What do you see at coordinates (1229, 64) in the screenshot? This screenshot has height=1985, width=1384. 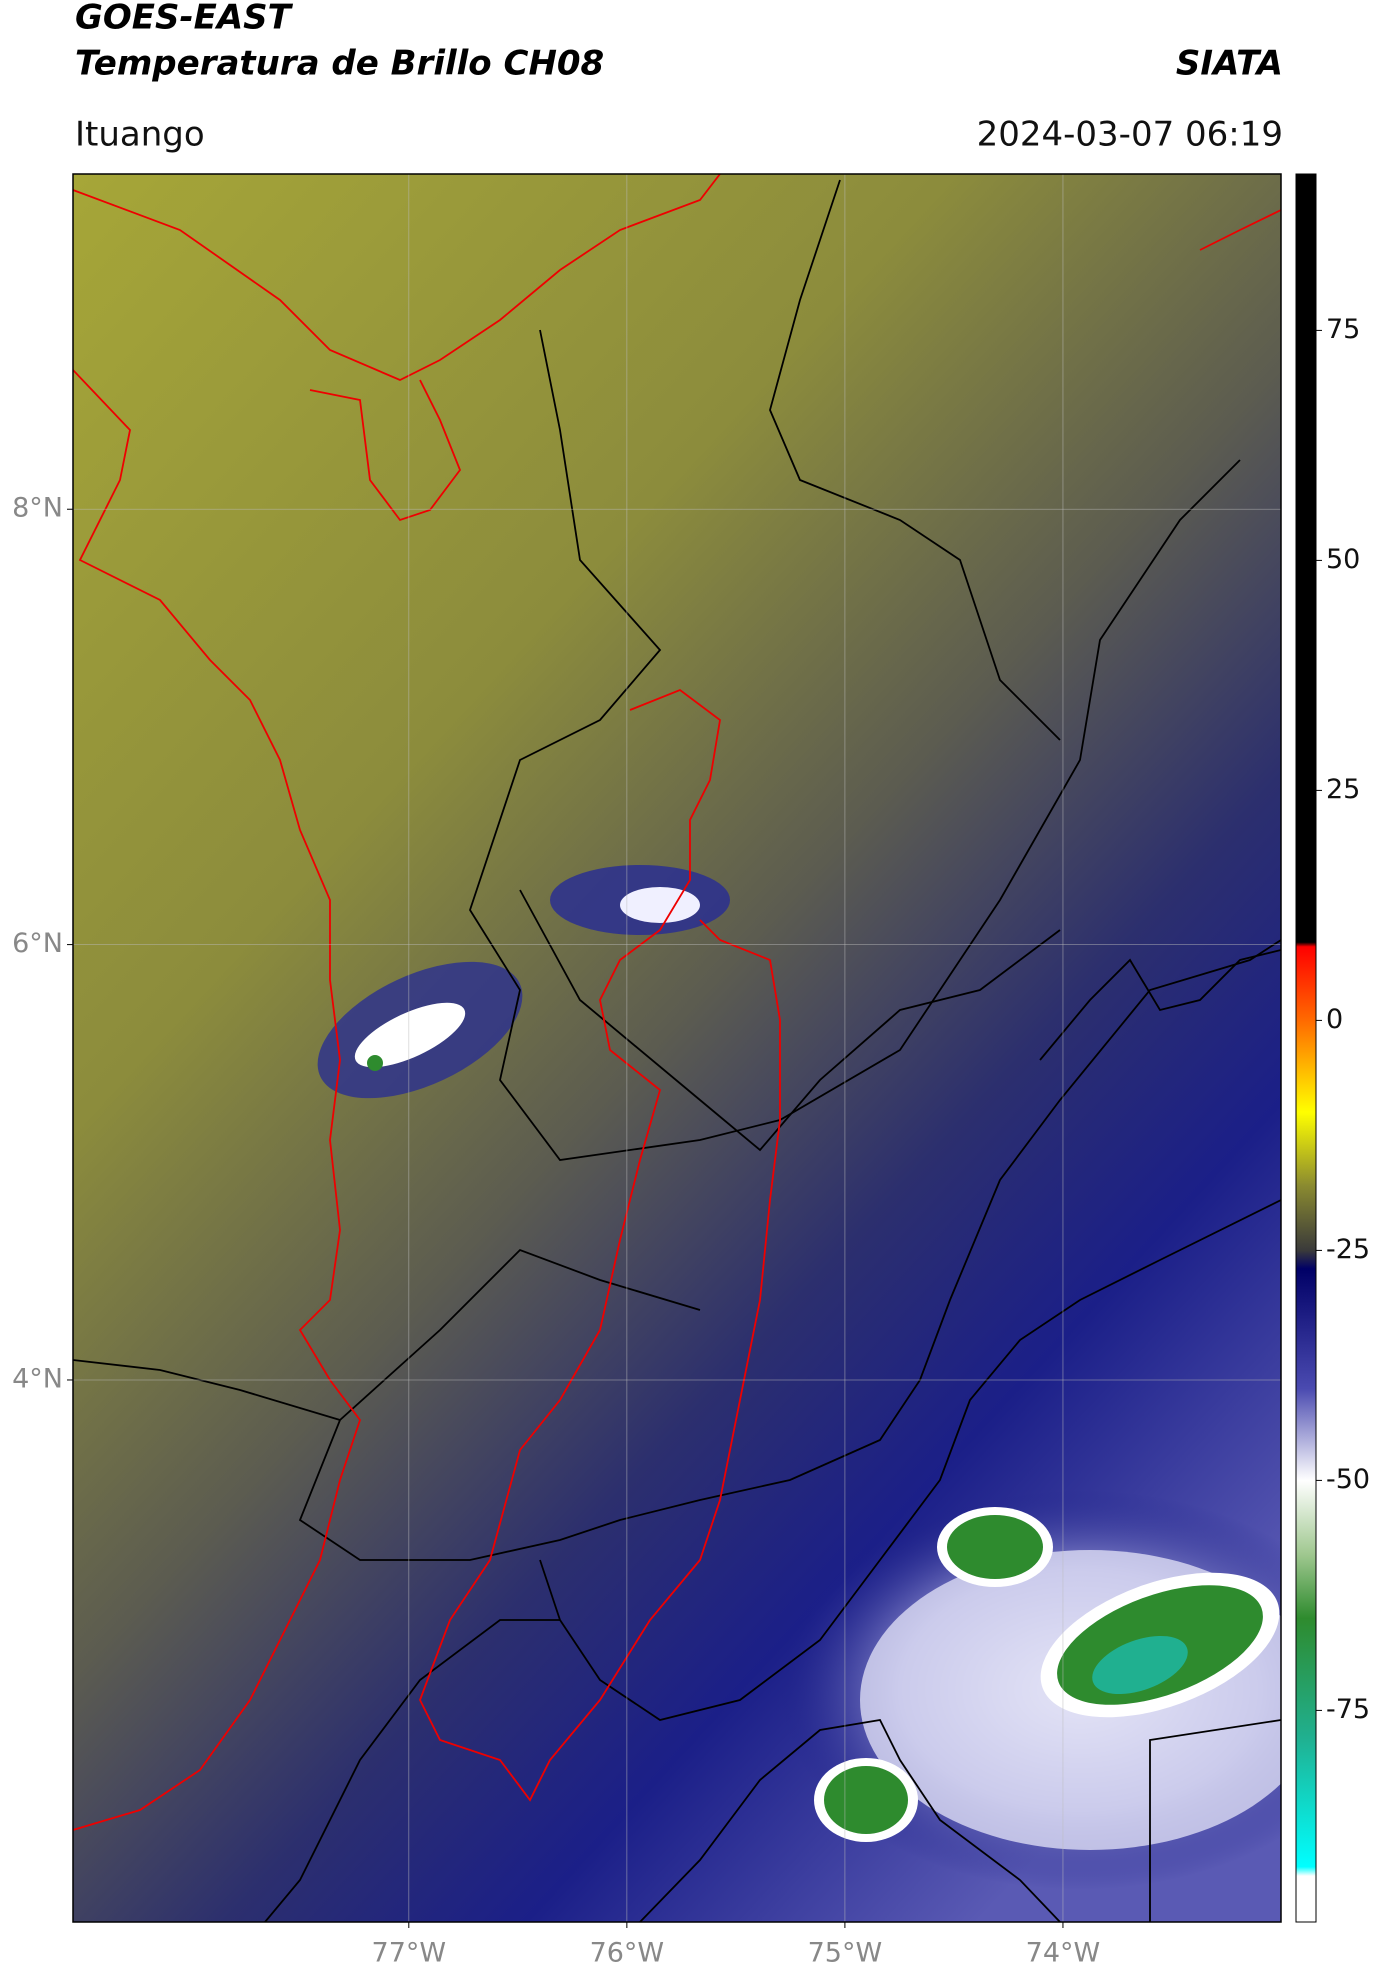 I see `source: SIATA` at bounding box center [1229, 64].